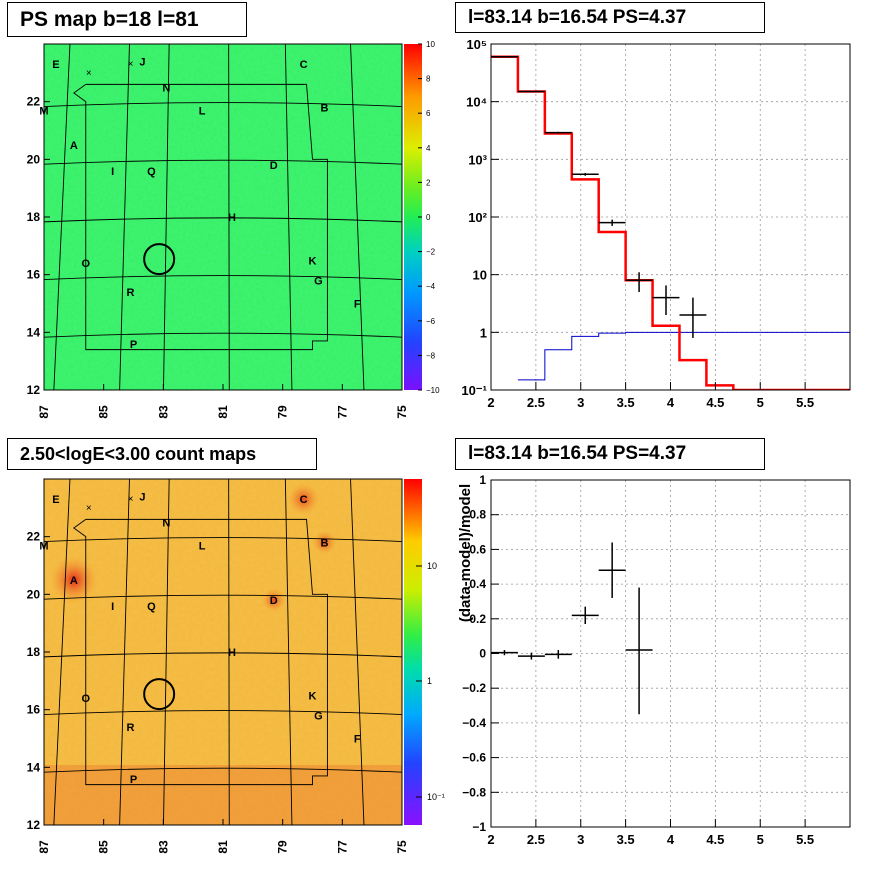 This screenshot has width=896, height=872. What do you see at coordinates (34, 332) in the screenshot?
I see `y-tick-label: 14` at bounding box center [34, 332].